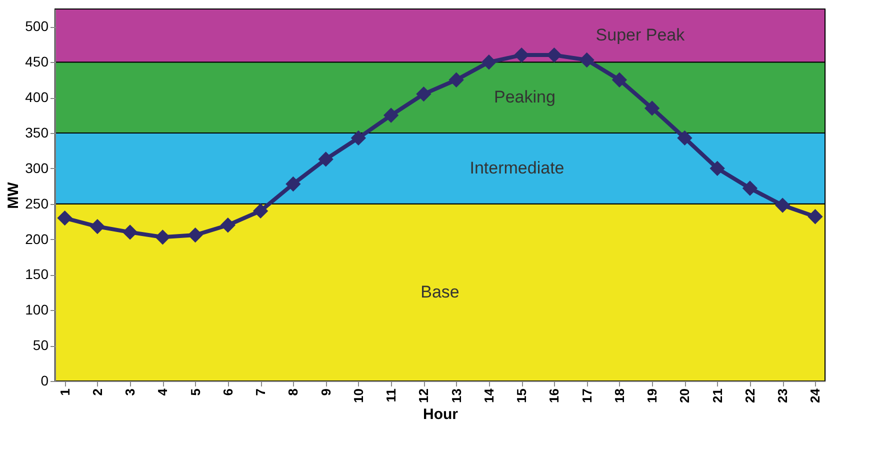 The image size is (889, 464). What do you see at coordinates (195, 392) in the screenshot?
I see `x-tick-label: 5` at bounding box center [195, 392].